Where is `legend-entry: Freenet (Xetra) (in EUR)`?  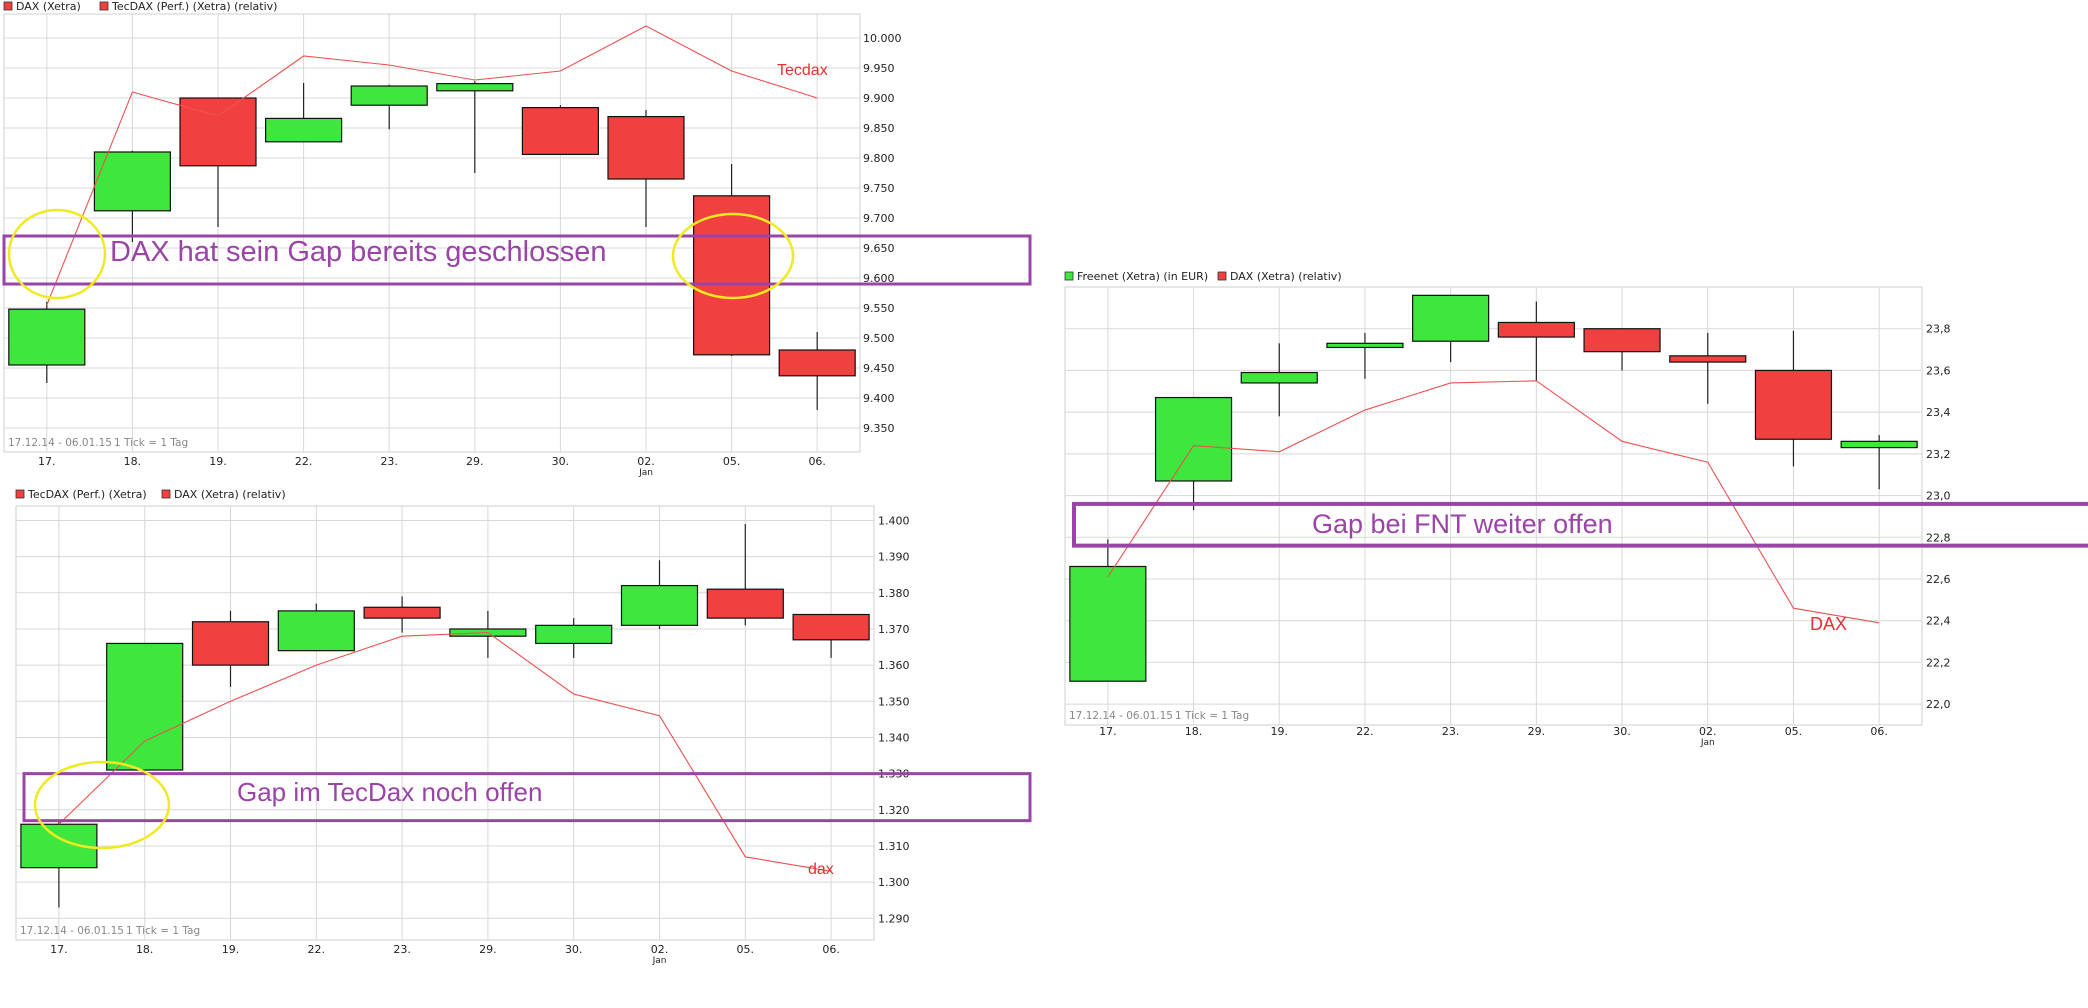
legend-entry: Freenet (Xetra) (in EUR) is located at coordinates (1142, 276).